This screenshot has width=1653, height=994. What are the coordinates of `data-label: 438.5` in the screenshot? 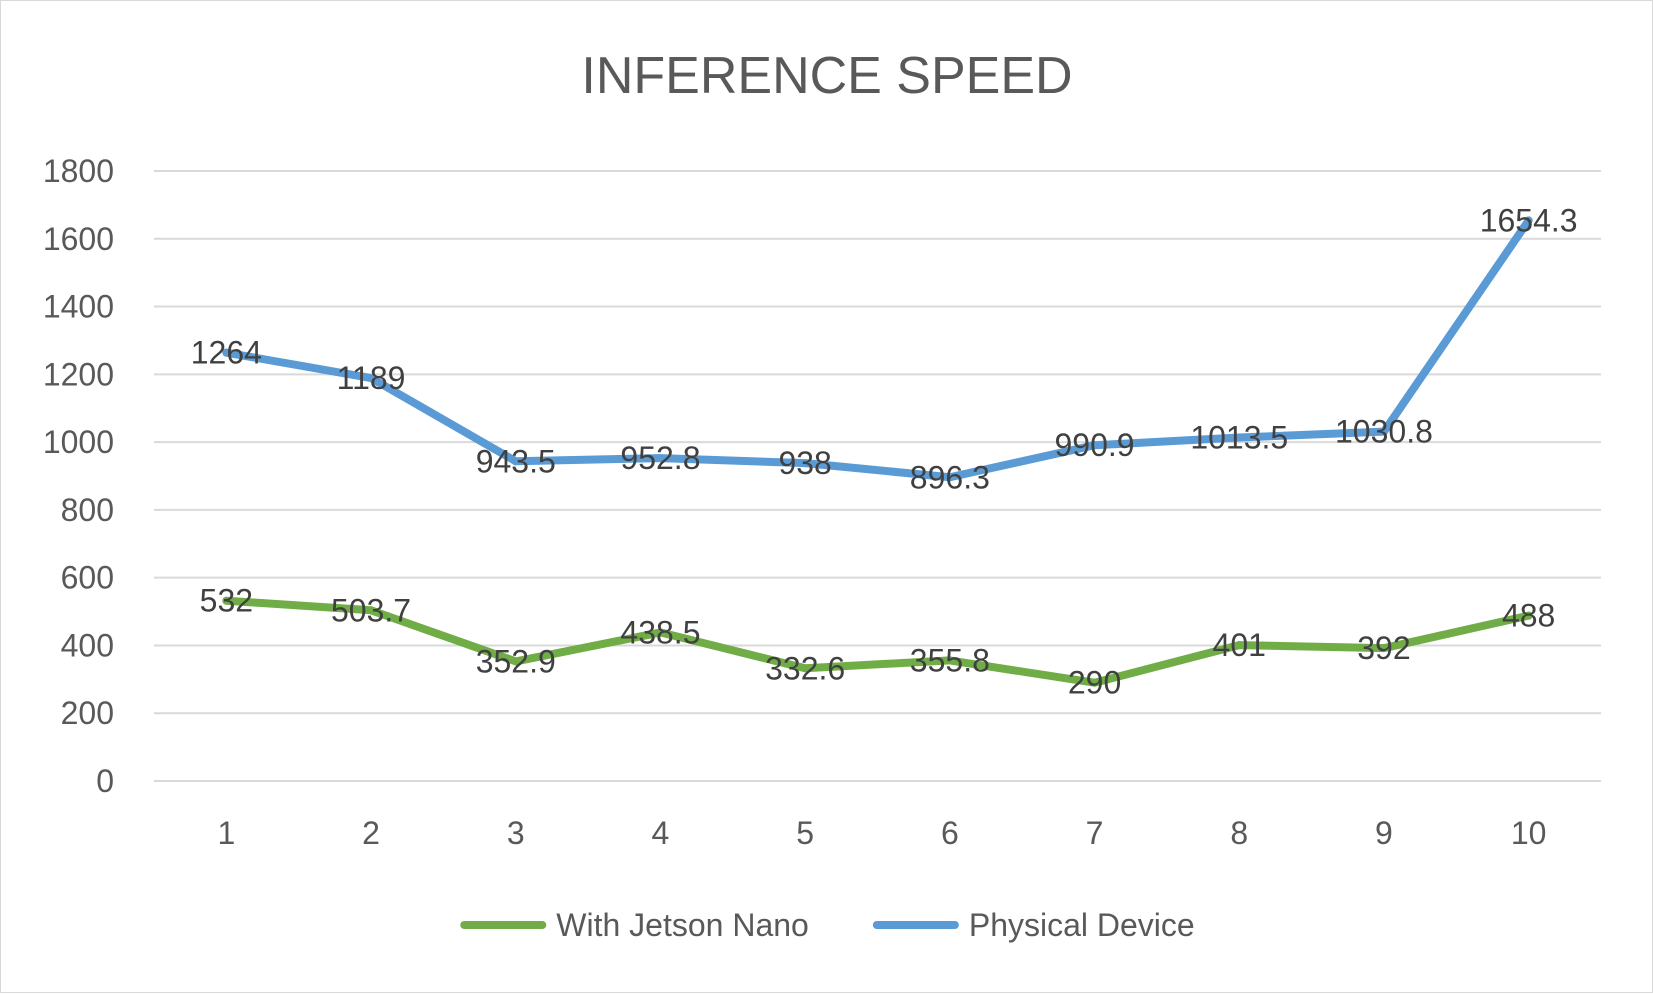 It's located at (660, 632).